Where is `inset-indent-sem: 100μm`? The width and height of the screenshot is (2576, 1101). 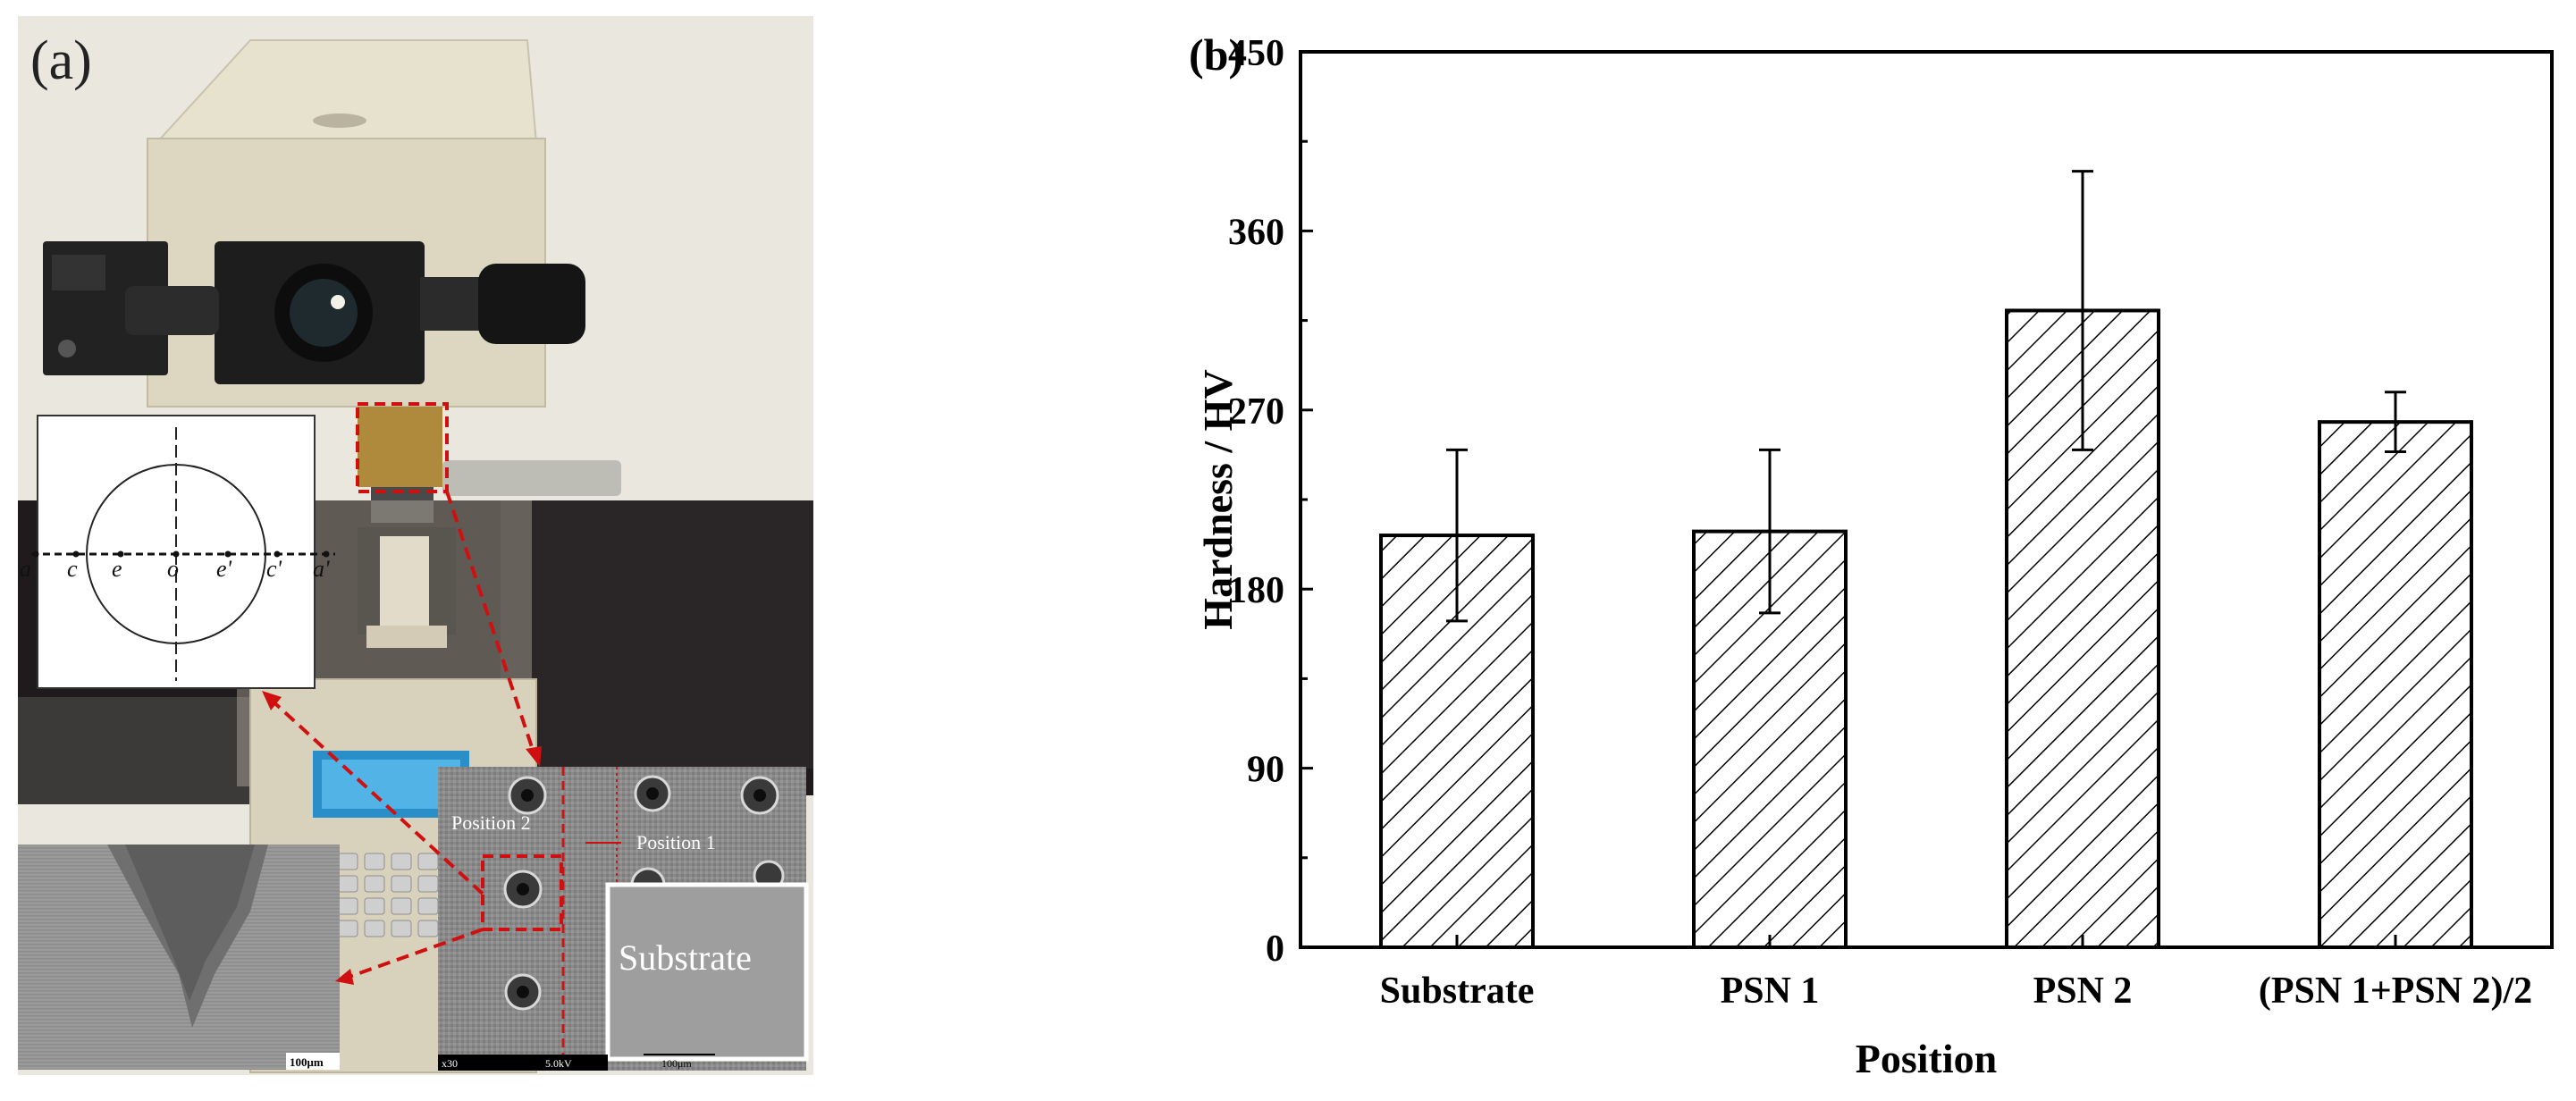 inset-indent-sem: 100μm is located at coordinates (179, 958).